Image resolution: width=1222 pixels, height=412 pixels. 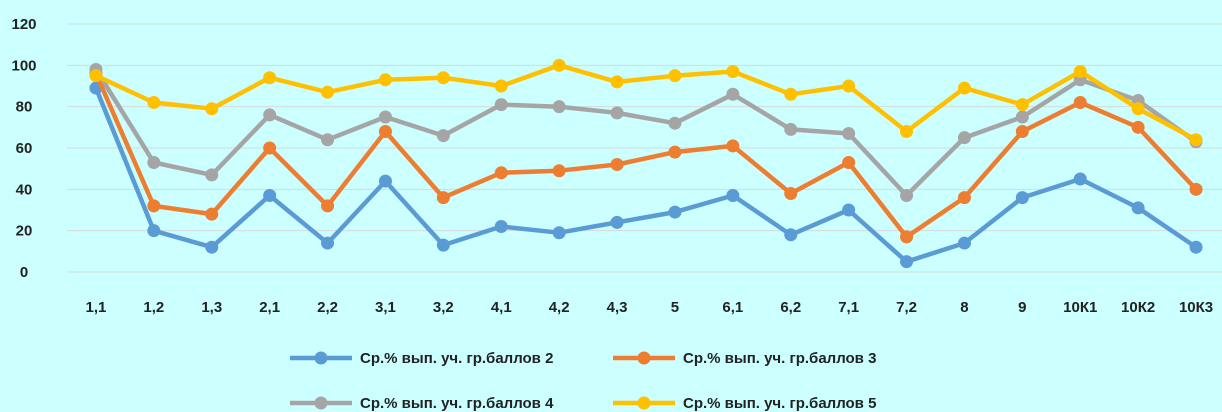 I want to click on x-tick-label: 8, so click(x=964, y=307).